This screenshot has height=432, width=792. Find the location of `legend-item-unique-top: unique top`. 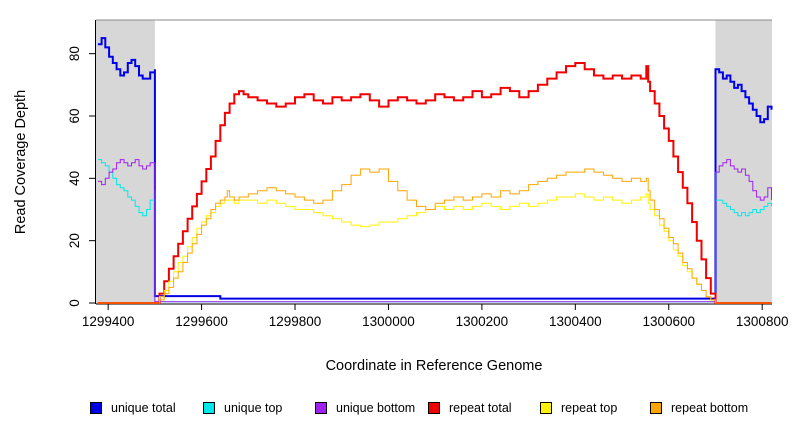

legend-item-unique-top: unique top is located at coordinates (242, 408).